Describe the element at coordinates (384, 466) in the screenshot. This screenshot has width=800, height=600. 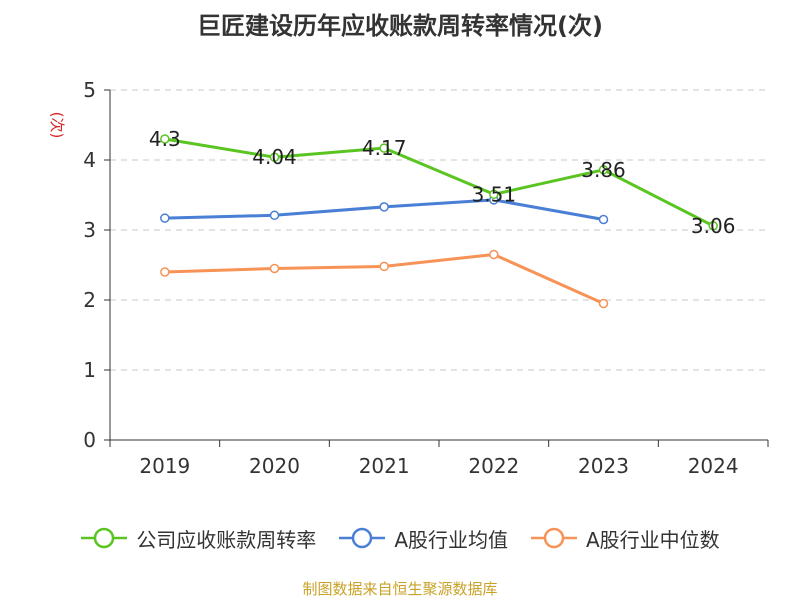
I see `x-tick-label: 2021` at that location.